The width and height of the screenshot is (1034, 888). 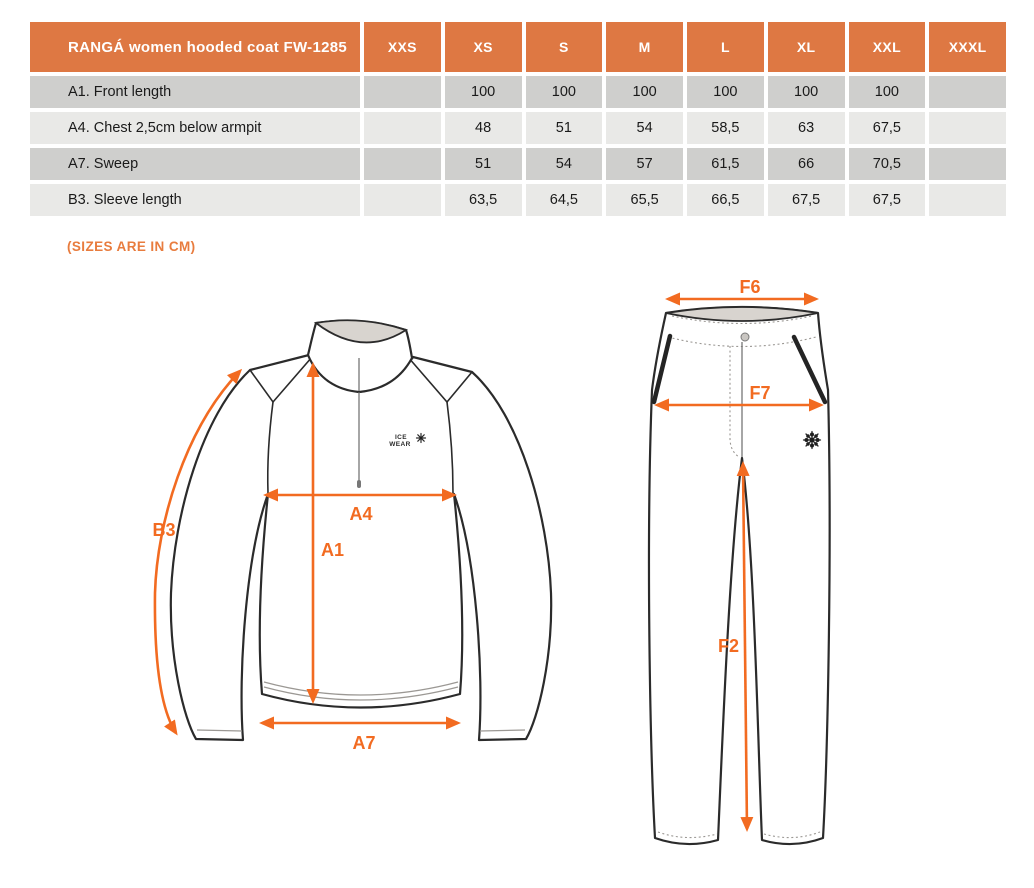 What do you see at coordinates (749, 287) in the screenshot?
I see `label-f6: F6` at bounding box center [749, 287].